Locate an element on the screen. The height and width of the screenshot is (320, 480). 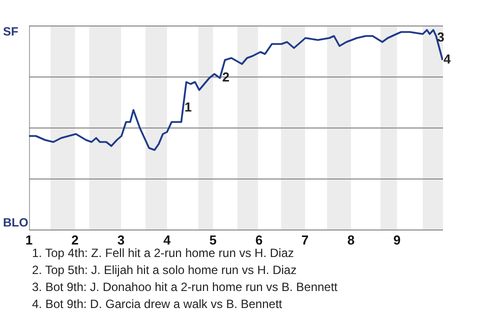
text: 3. Bot 9th: J. Donahoo hit a 2-run home run vs B. Bennett is located at coordinates (185, 287).